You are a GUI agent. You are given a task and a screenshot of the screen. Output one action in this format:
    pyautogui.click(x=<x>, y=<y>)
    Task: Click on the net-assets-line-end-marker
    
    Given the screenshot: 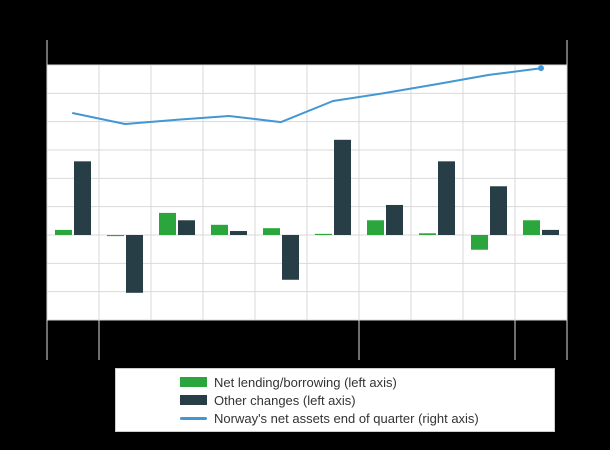 What is the action you would take?
    pyautogui.click(x=541, y=68)
    